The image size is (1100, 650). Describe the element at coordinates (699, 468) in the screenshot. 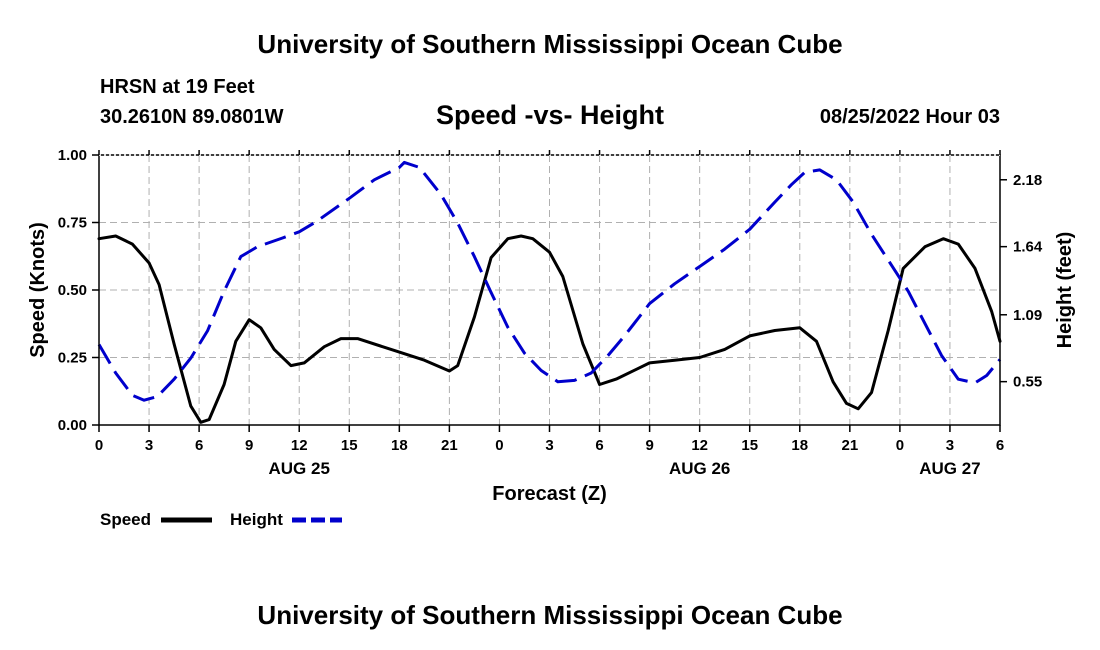

I see `date-label: AUG 26` at that location.